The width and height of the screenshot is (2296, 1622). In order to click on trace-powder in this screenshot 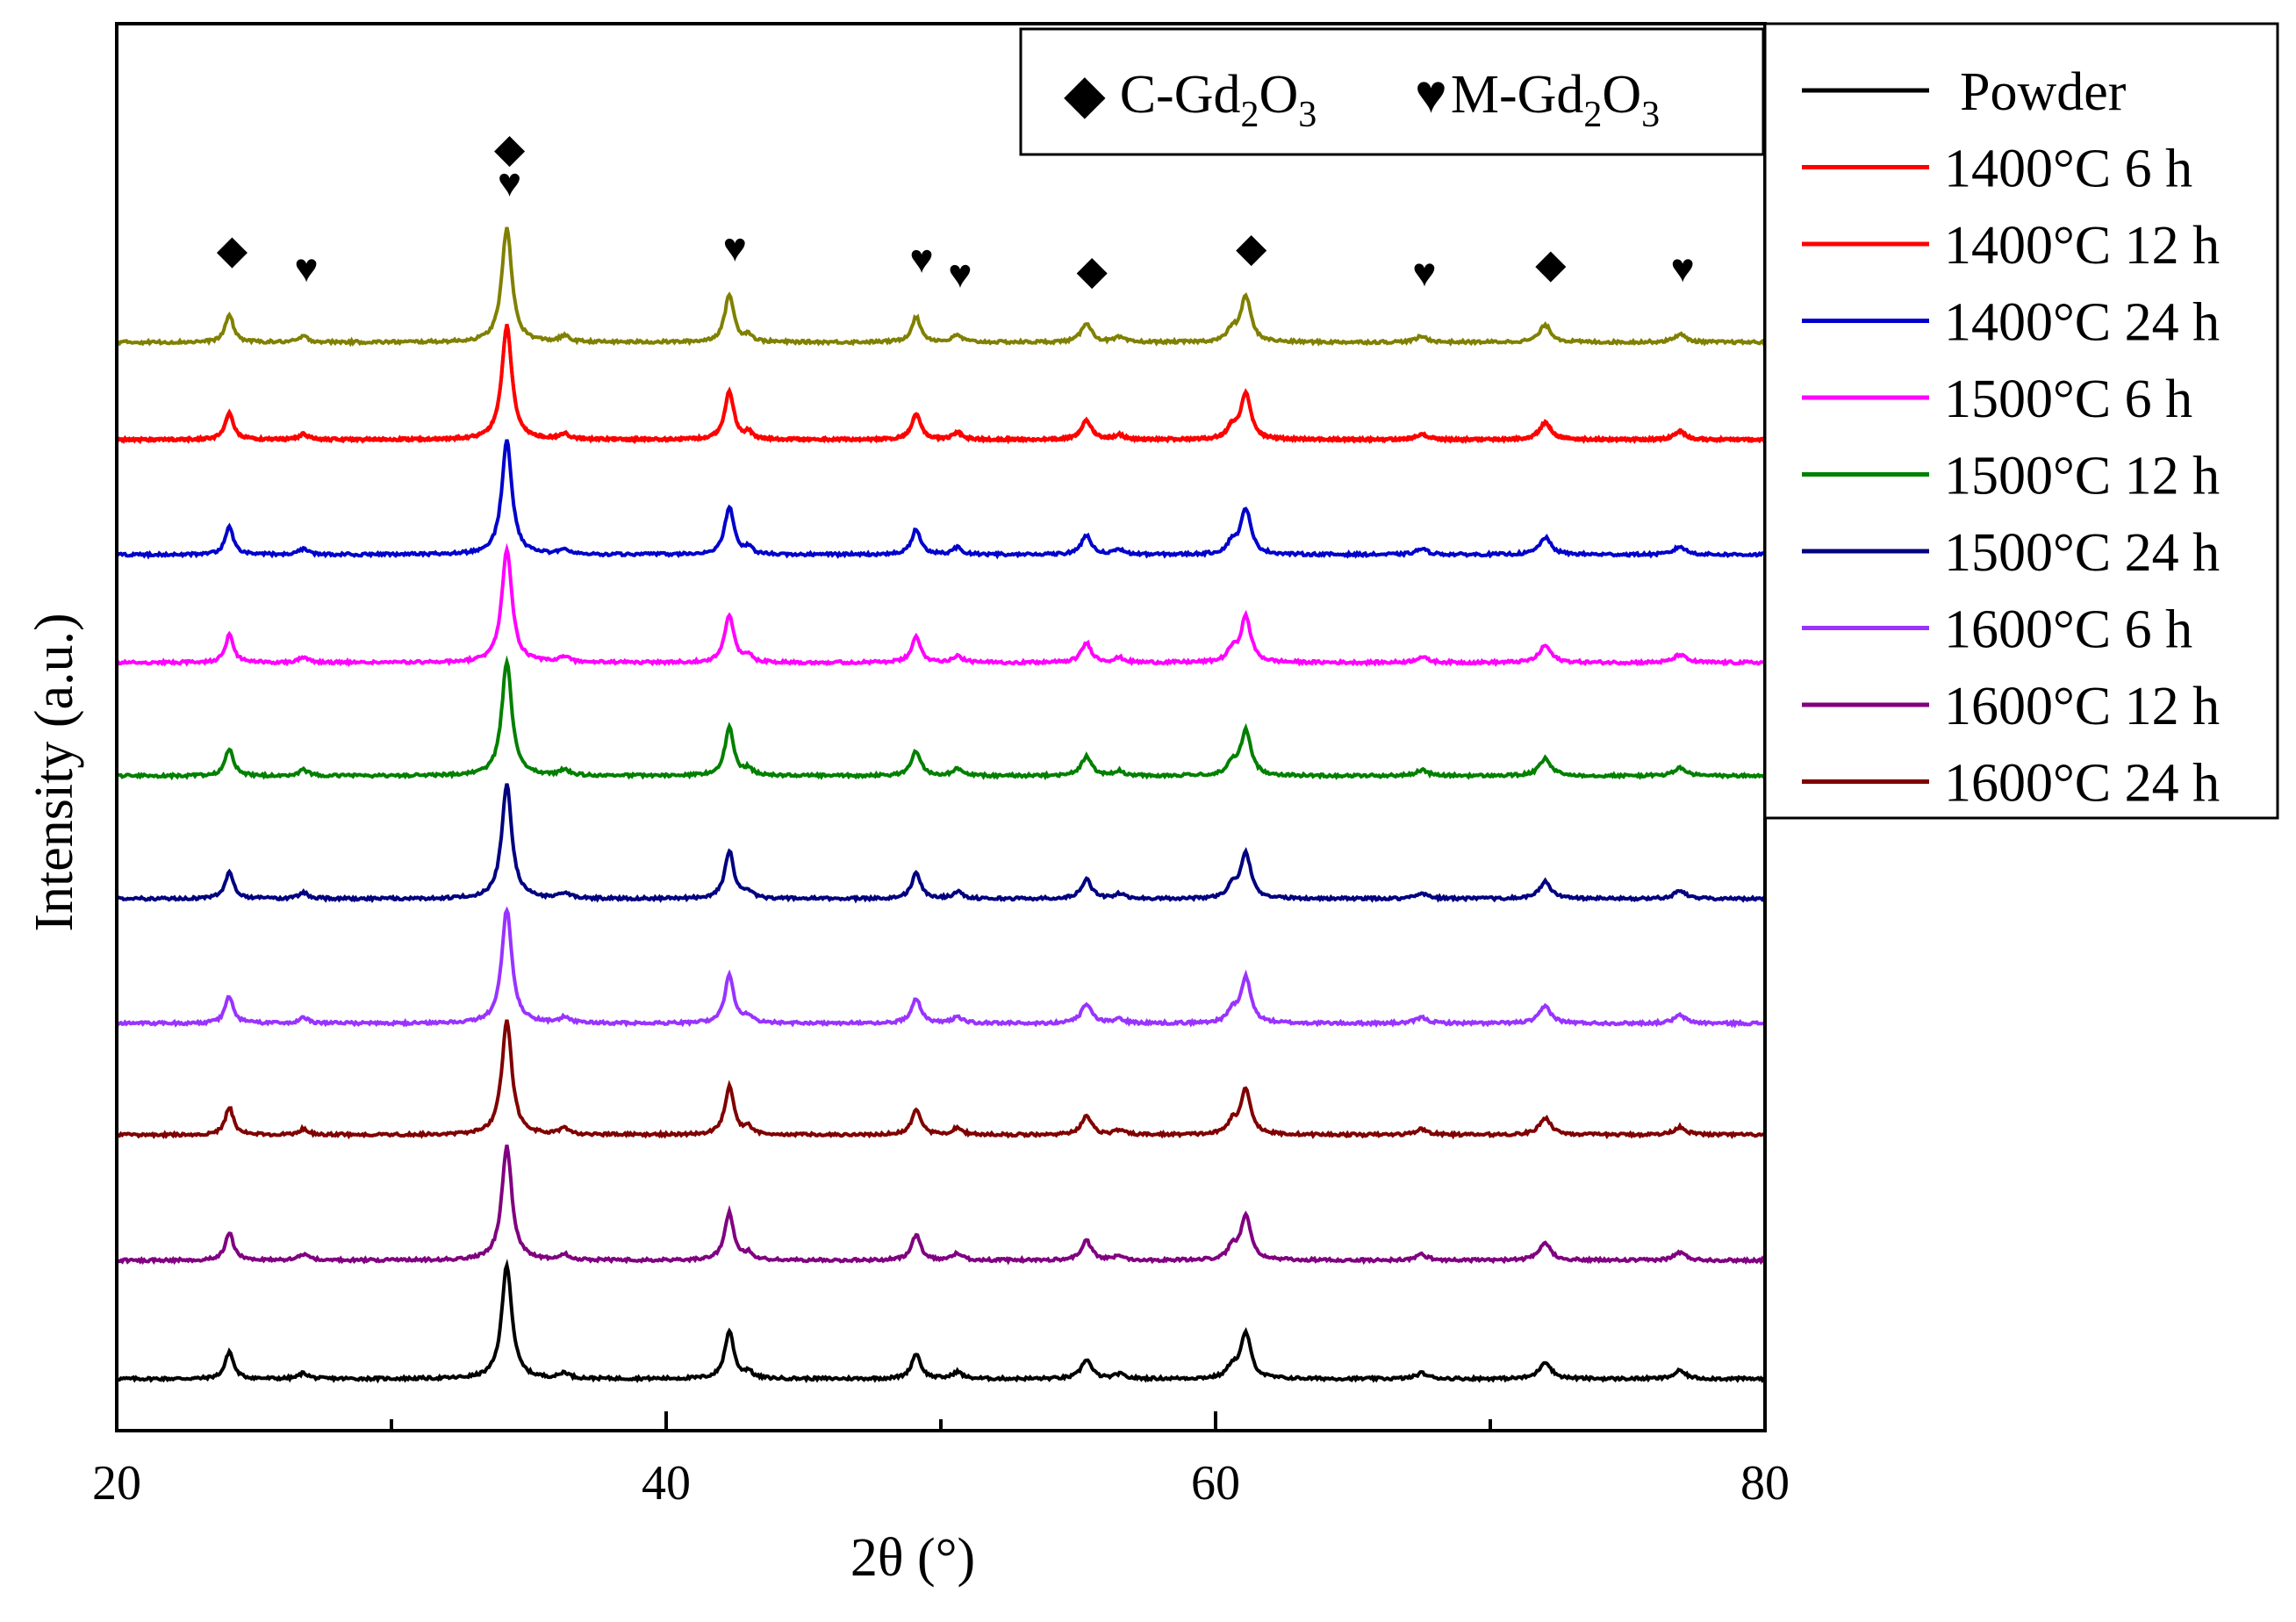, I will do `click(941, 1321)`.